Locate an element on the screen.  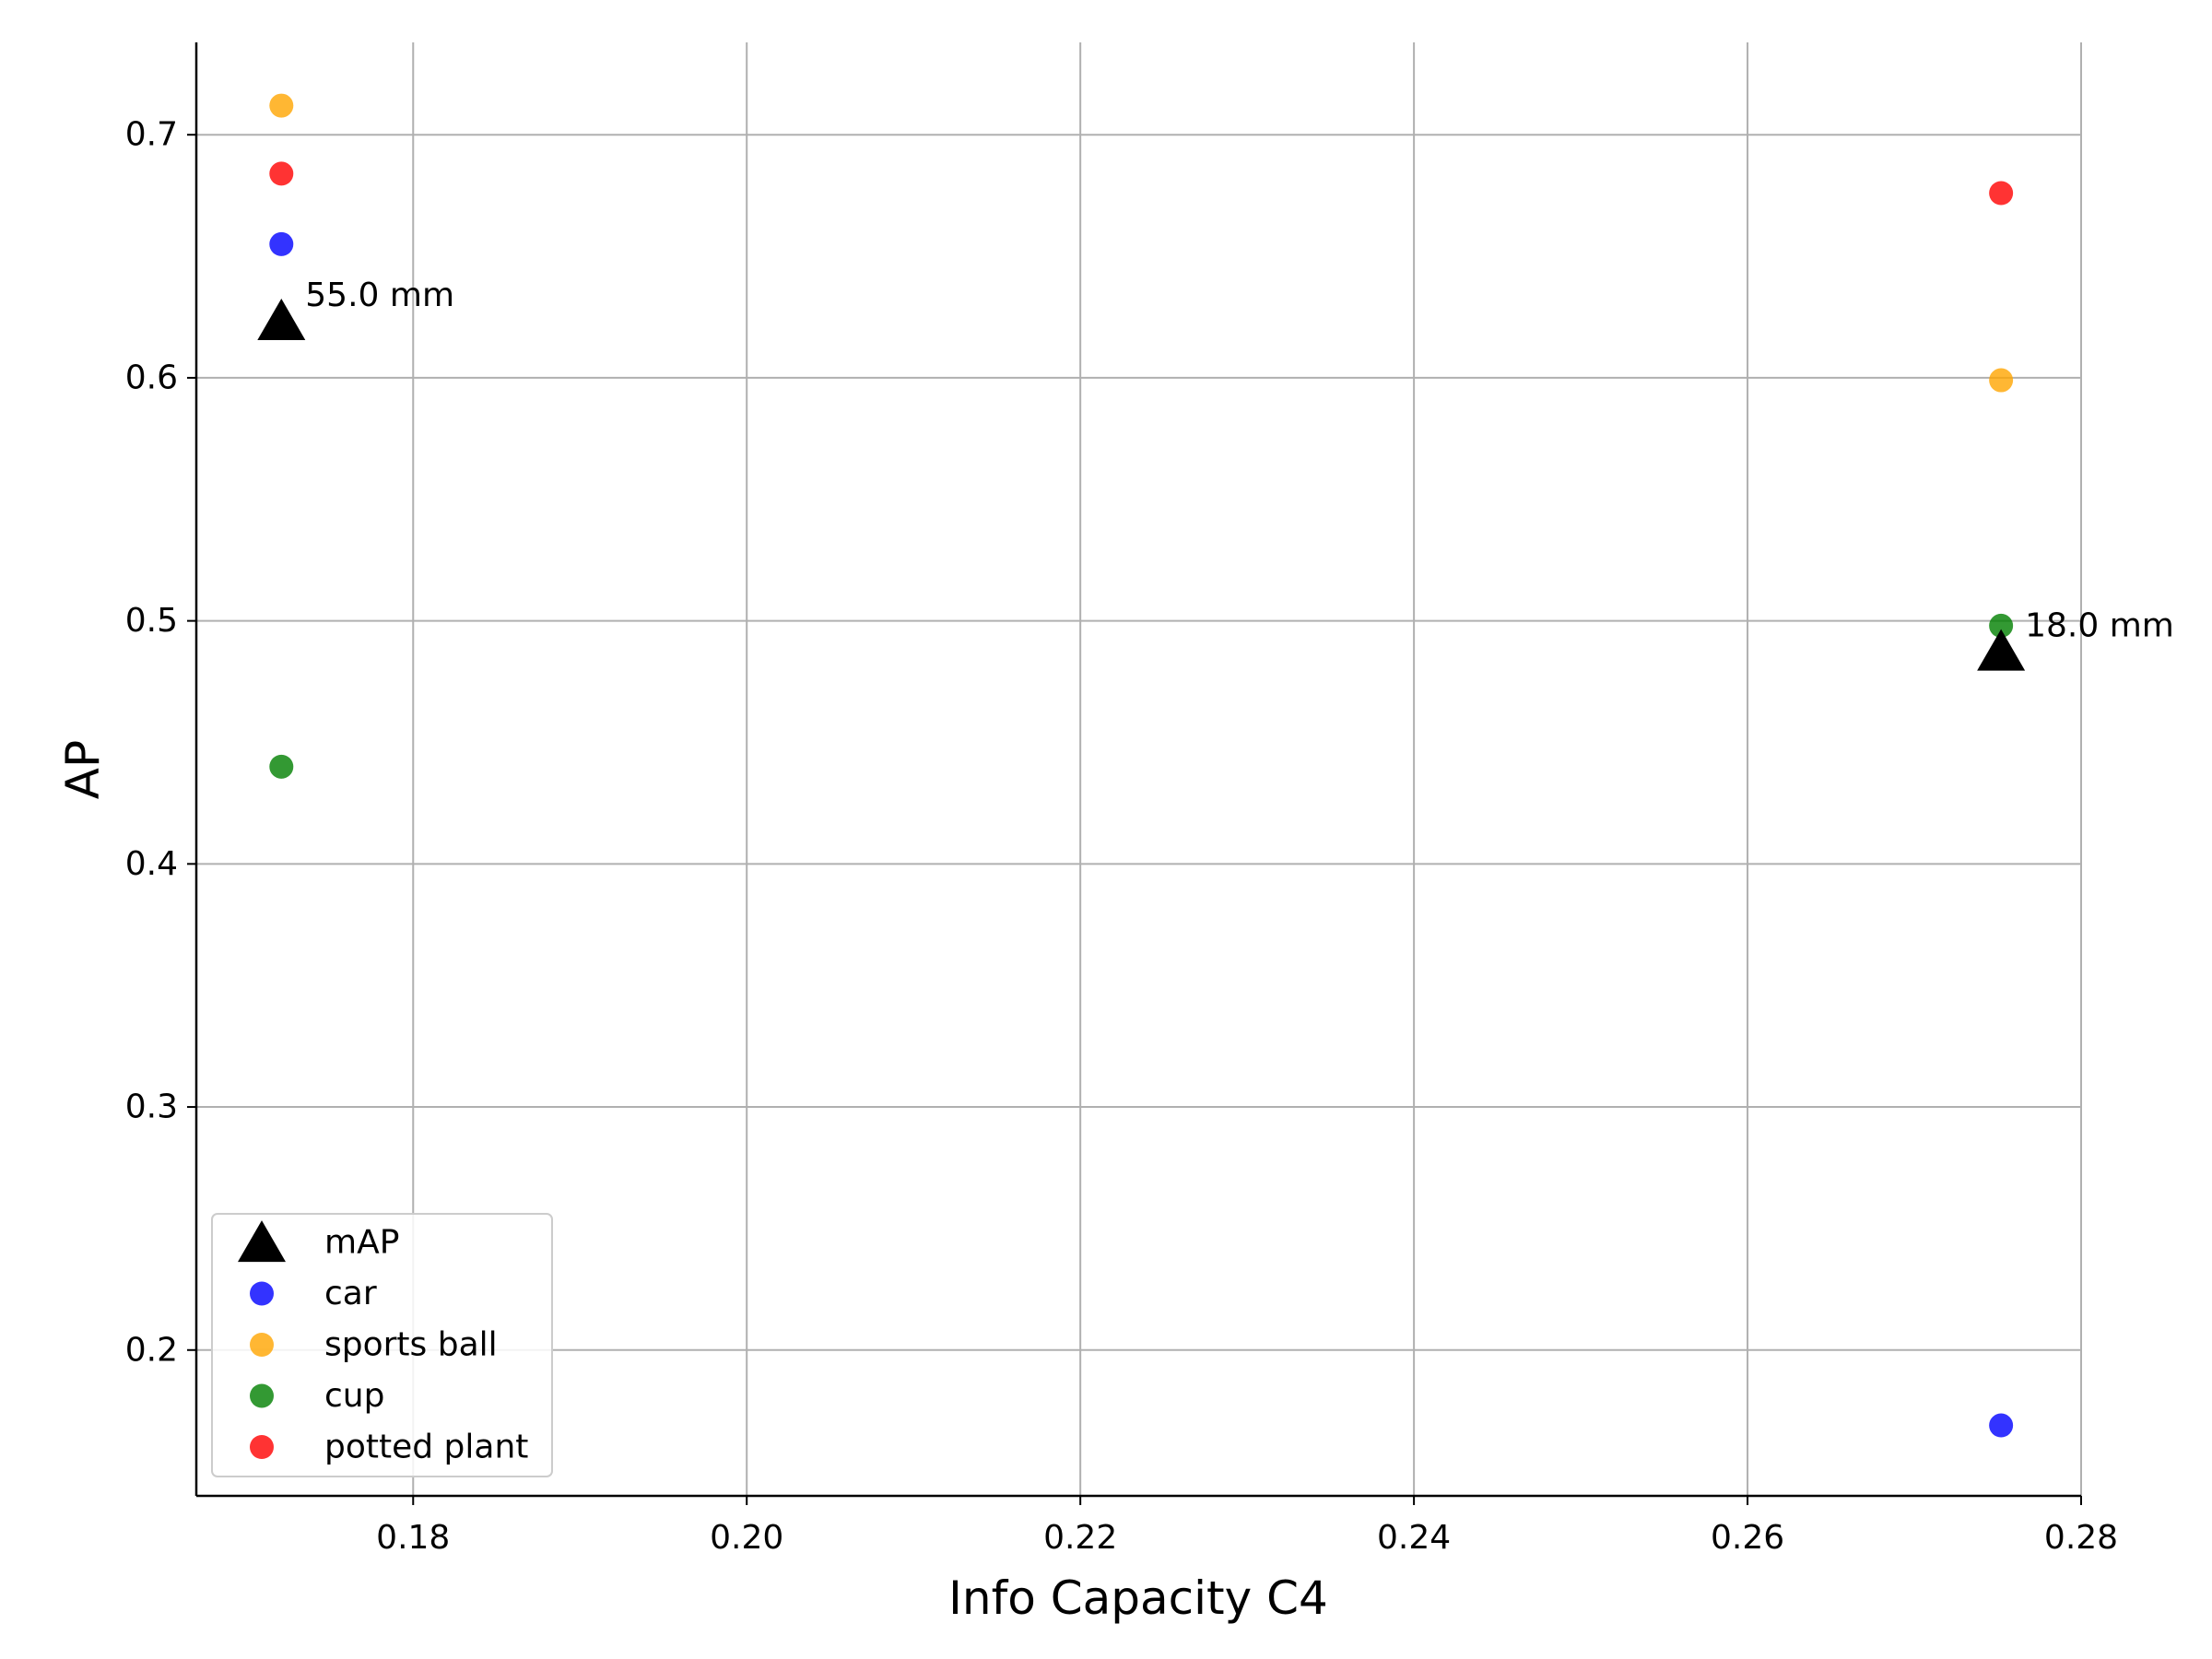
y-tick-label: 0.5 is located at coordinates (151, 621).